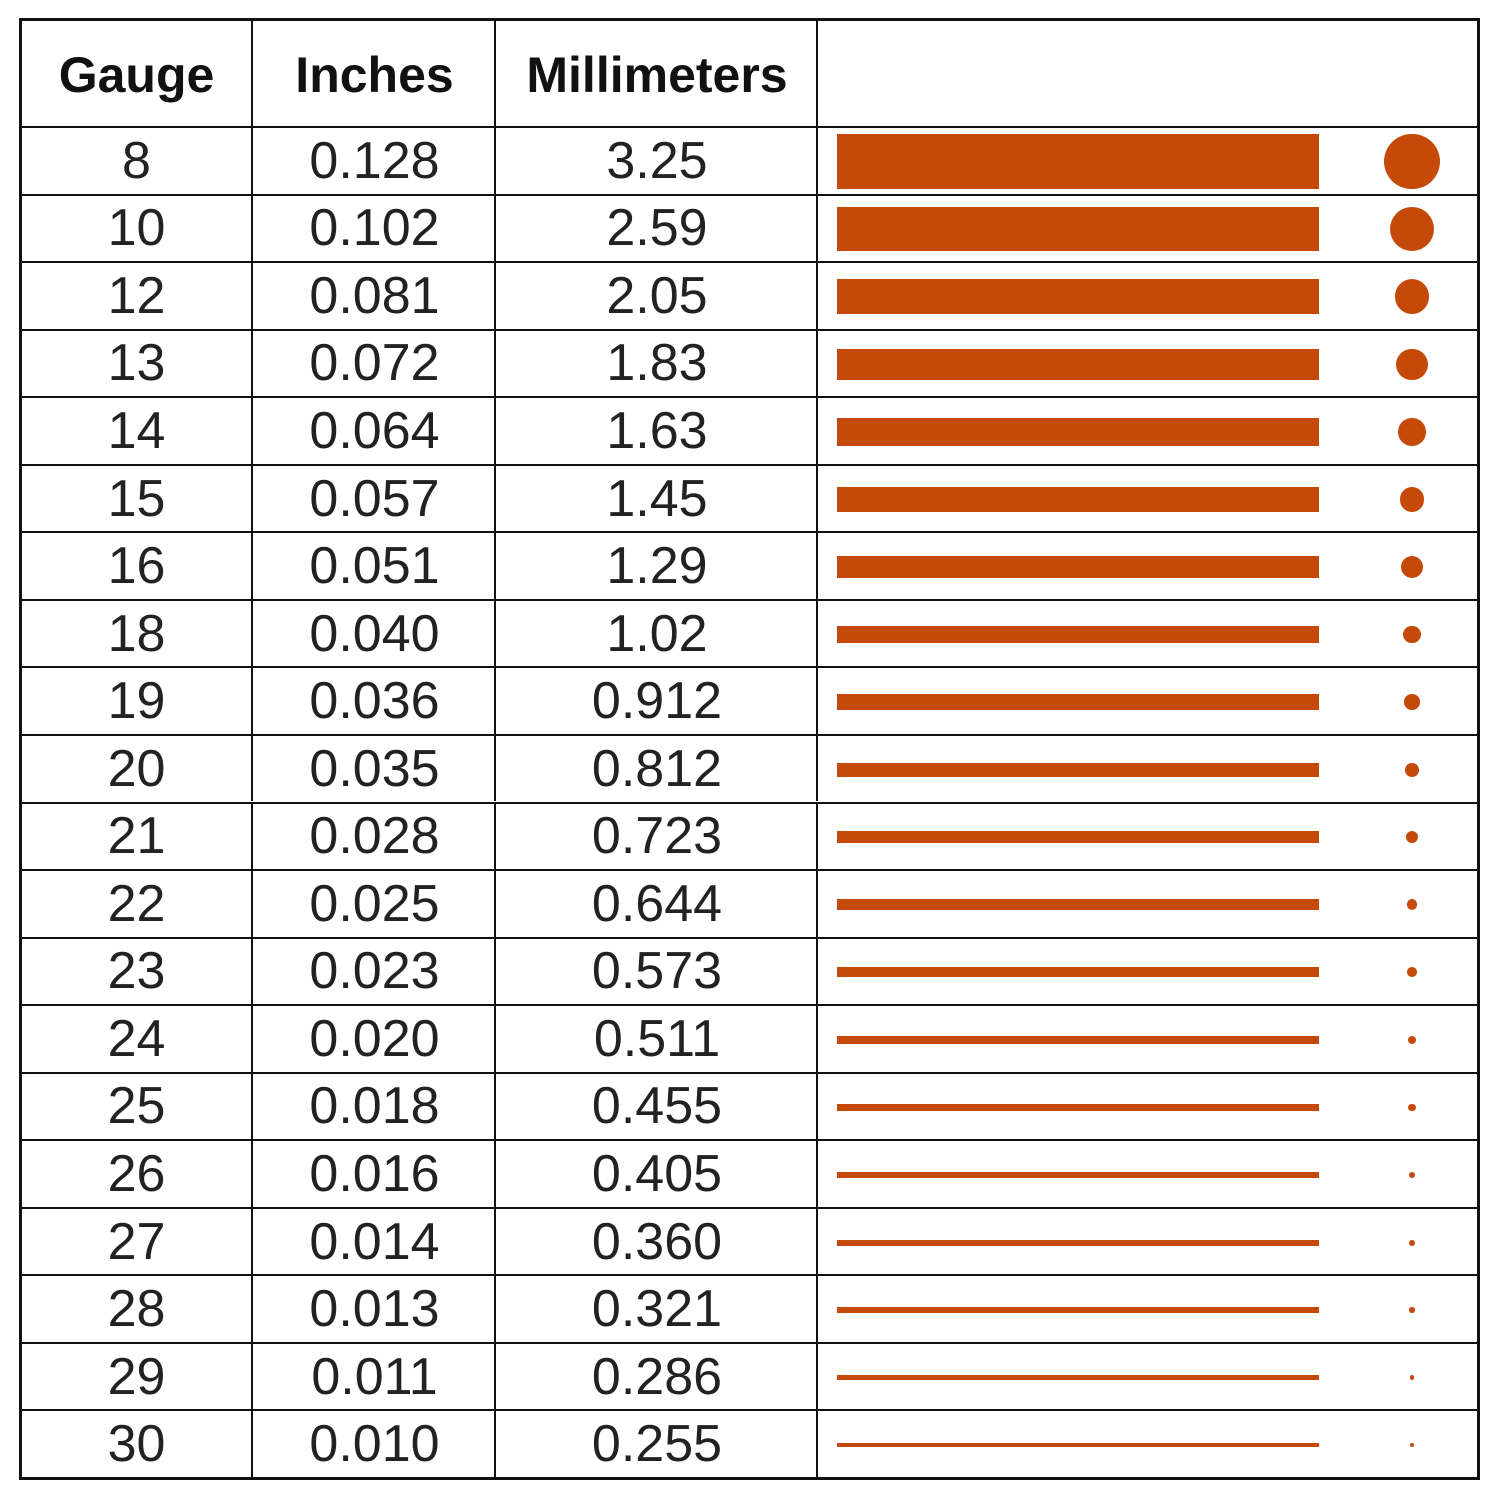 The width and height of the screenshot is (1500, 1500). Describe the element at coordinates (656, 768) in the screenshot. I see `millimeters-cell: 0.812` at that location.